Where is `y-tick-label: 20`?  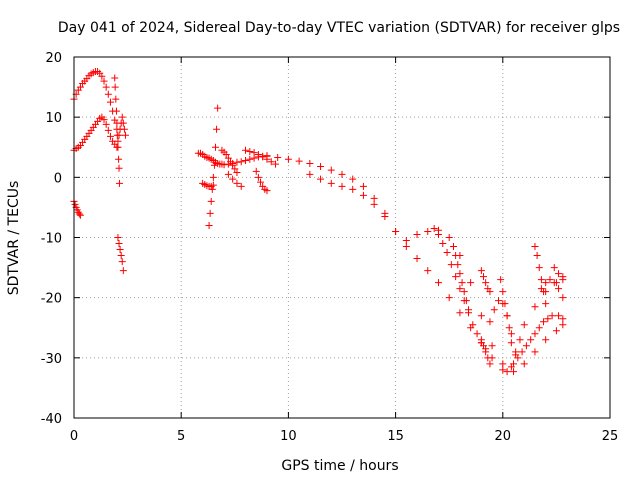 y-tick-label: 20 is located at coordinates (53, 58).